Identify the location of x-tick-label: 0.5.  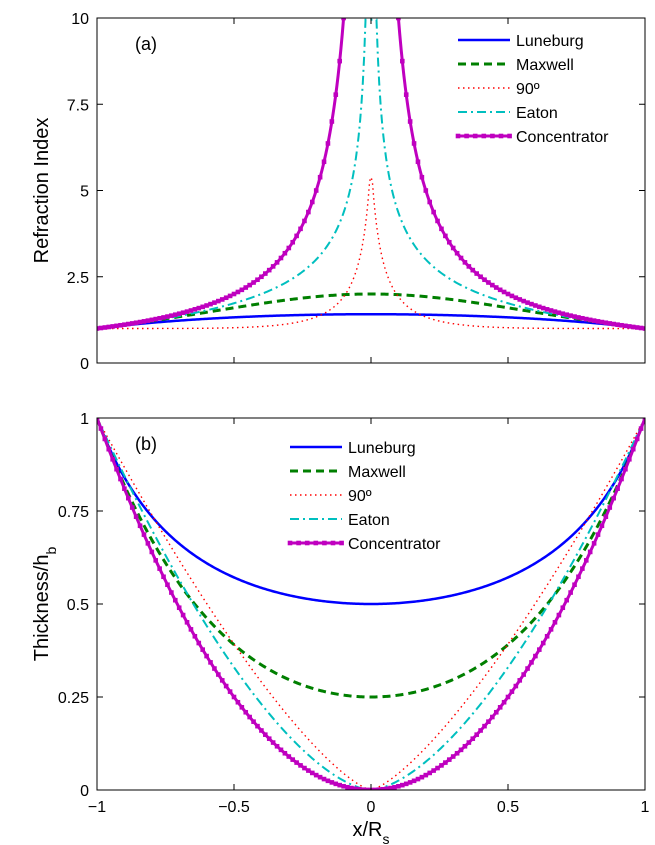
(508, 807).